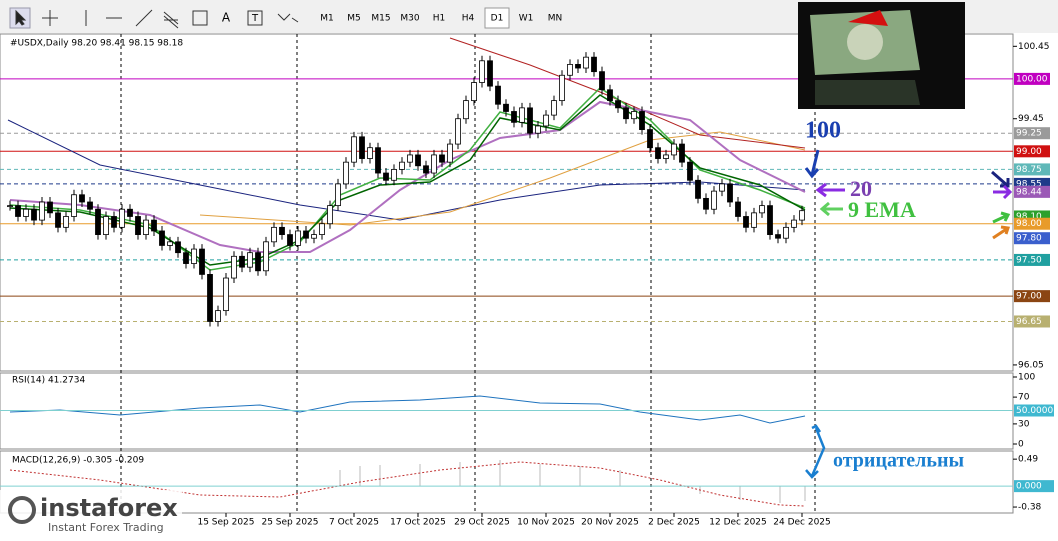 The image size is (1058, 541). Describe the element at coordinates (1032, 79) in the screenshot. I see `price-level-label: 100.00` at that location.